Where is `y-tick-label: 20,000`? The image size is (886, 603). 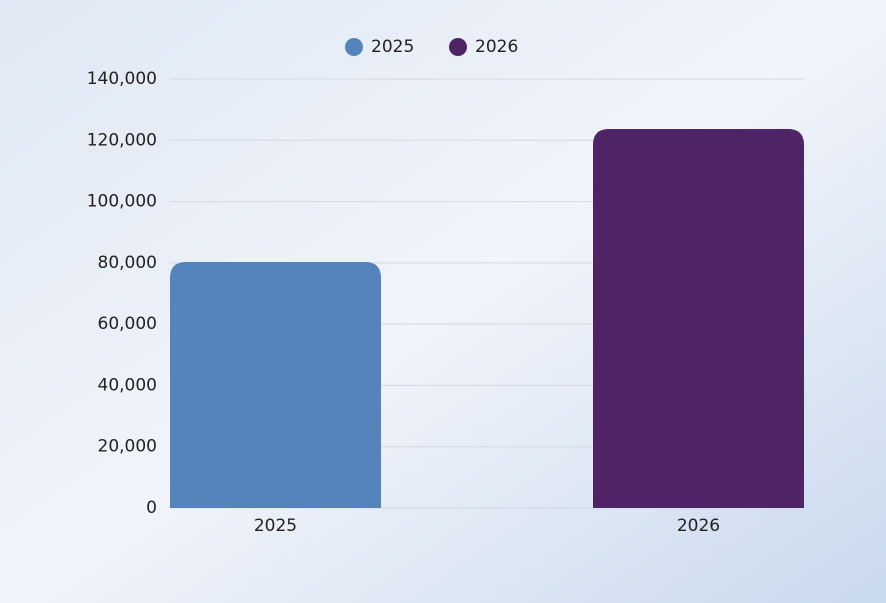 y-tick-label: 20,000 is located at coordinates (127, 447).